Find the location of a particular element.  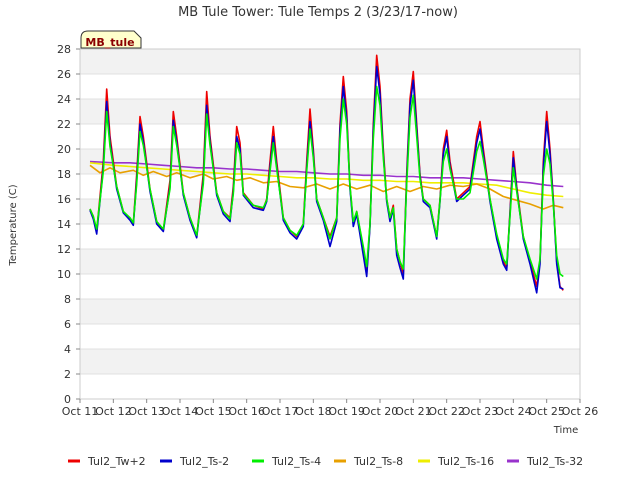

legend-item: Tul2_Ts-4 is located at coordinates (286, 461).